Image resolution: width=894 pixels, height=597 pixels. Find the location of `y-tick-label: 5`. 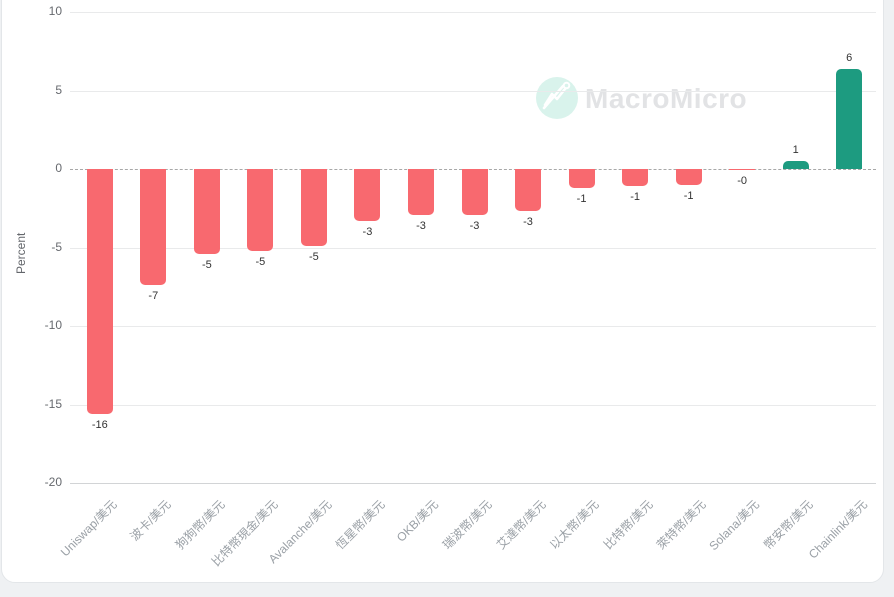

y-tick-label: 5 is located at coordinates (58, 89).